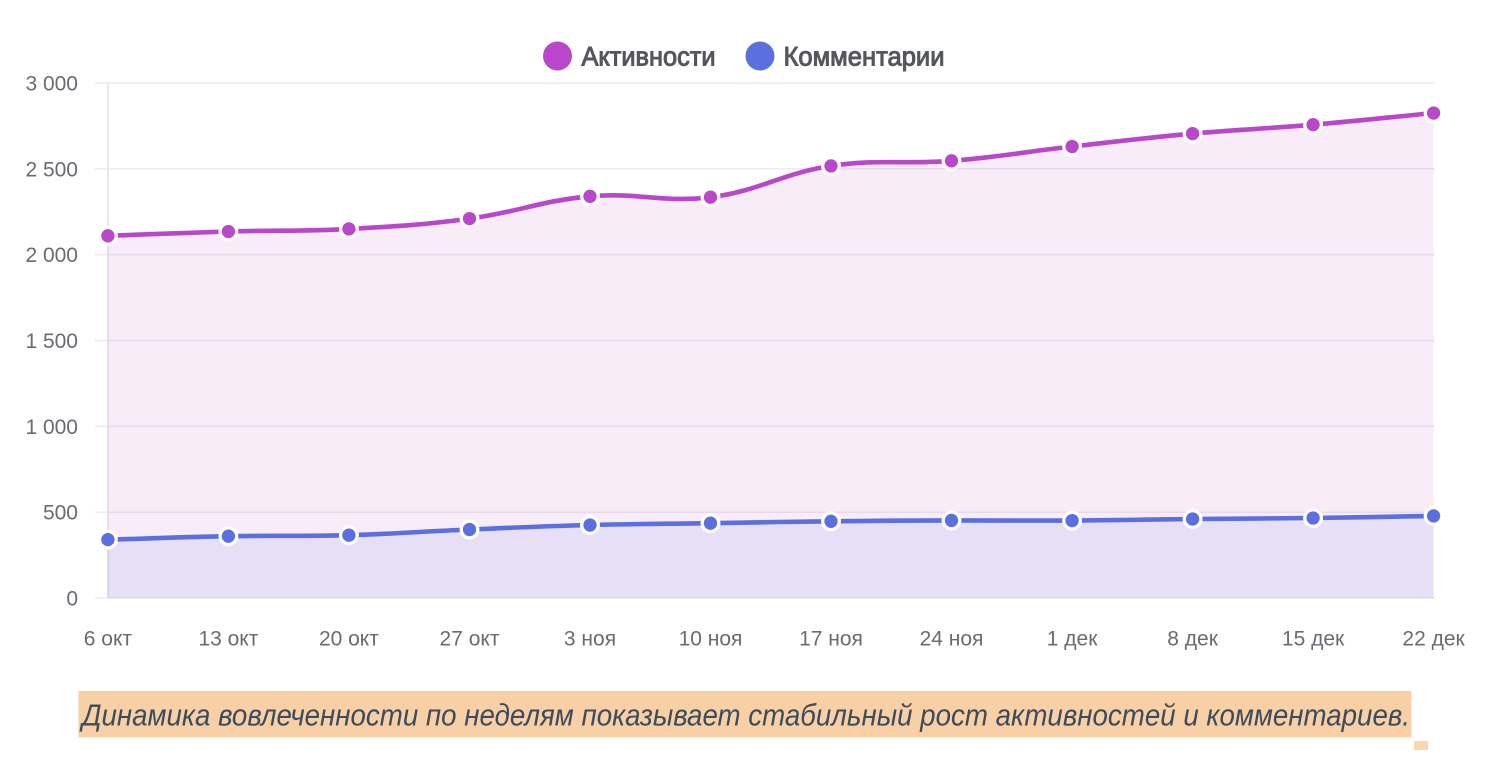  What do you see at coordinates (649, 57) in the screenshot?
I see `svg-text: Активности` at bounding box center [649, 57].